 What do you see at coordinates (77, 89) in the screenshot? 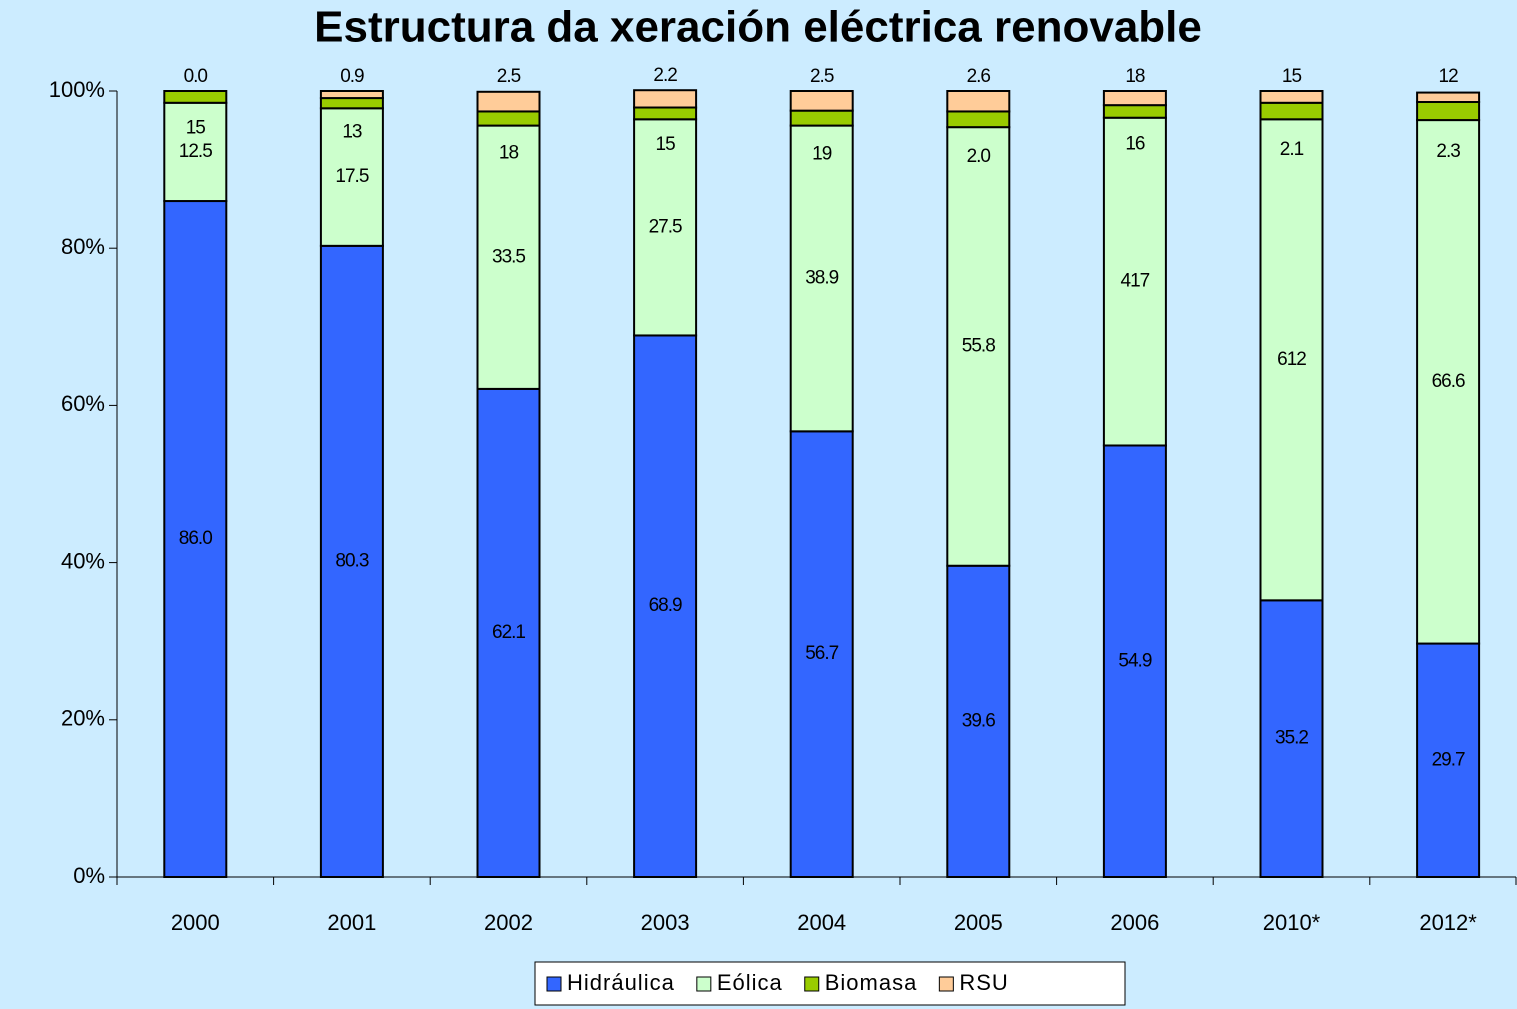
I see `y-tick-label: 100%` at bounding box center [77, 89].